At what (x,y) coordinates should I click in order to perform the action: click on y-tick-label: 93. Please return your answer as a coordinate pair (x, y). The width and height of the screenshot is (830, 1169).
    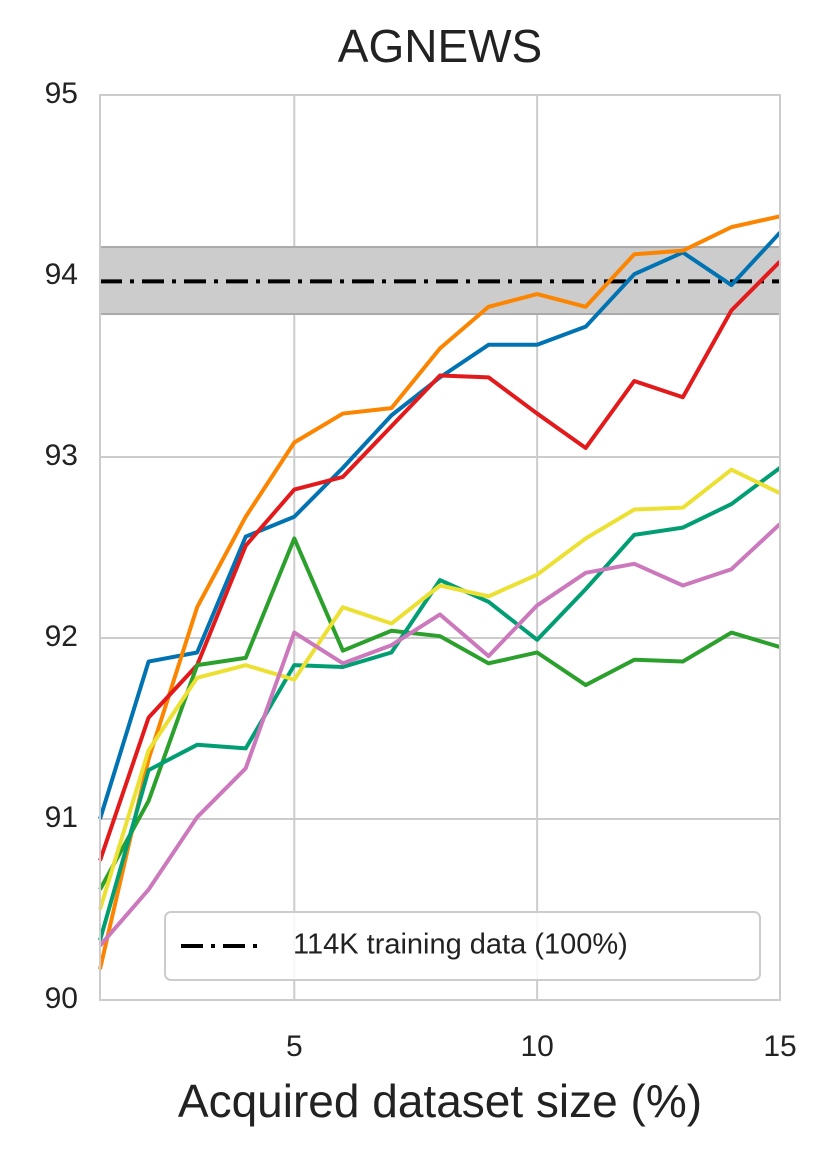
    Looking at the image, I should click on (61, 455).